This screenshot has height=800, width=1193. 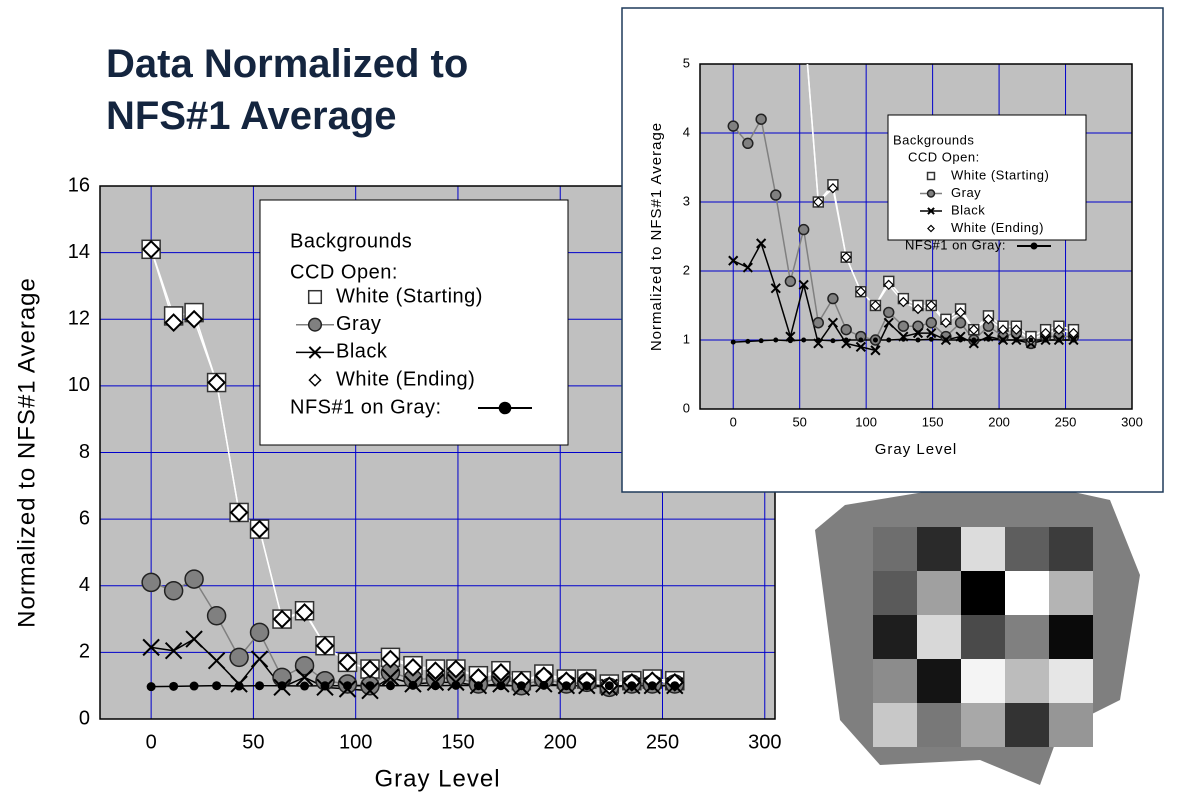 What do you see at coordinates (351, 241) in the screenshot?
I see `legend-title: Backgrounds` at bounding box center [351, 241].